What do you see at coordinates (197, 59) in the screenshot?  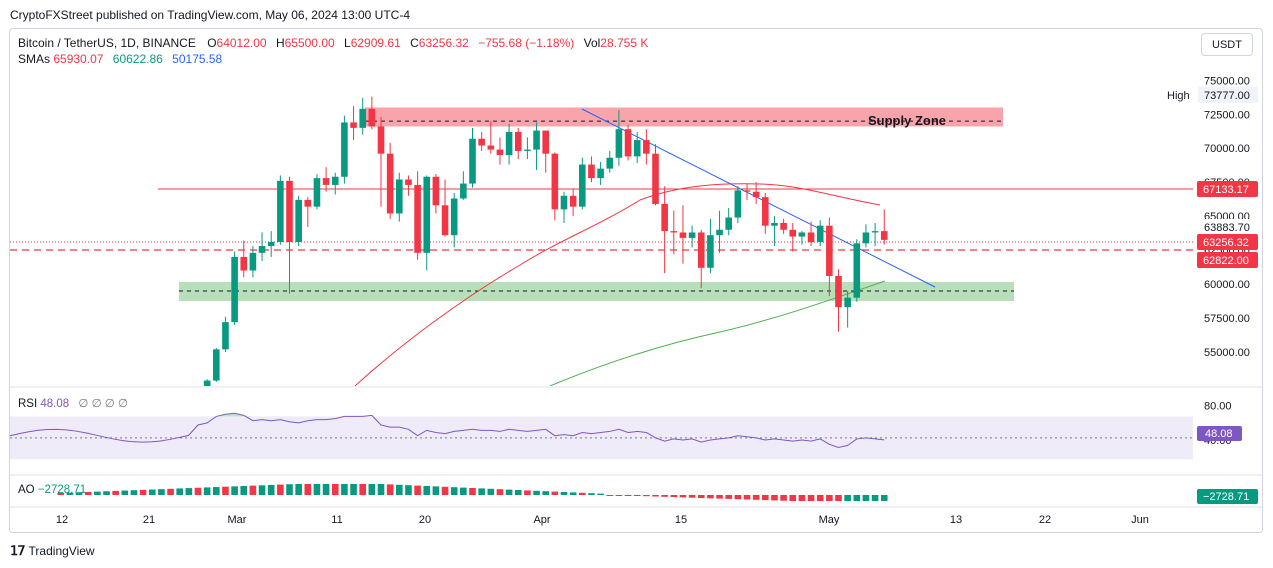 I see `sma3-value: 50175.58` at bounding box center [197, 59].